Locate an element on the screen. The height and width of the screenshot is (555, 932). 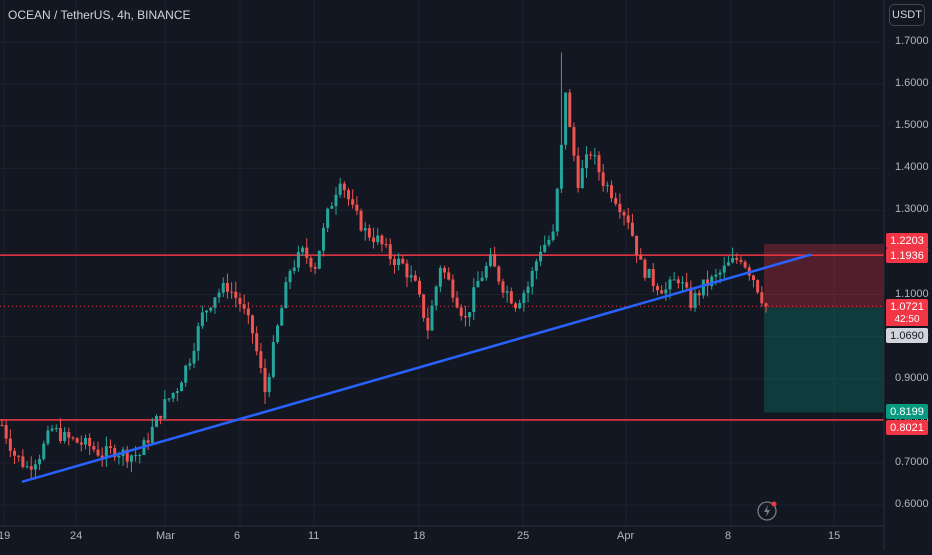
replay-icon is located at coordinates (767, 511).